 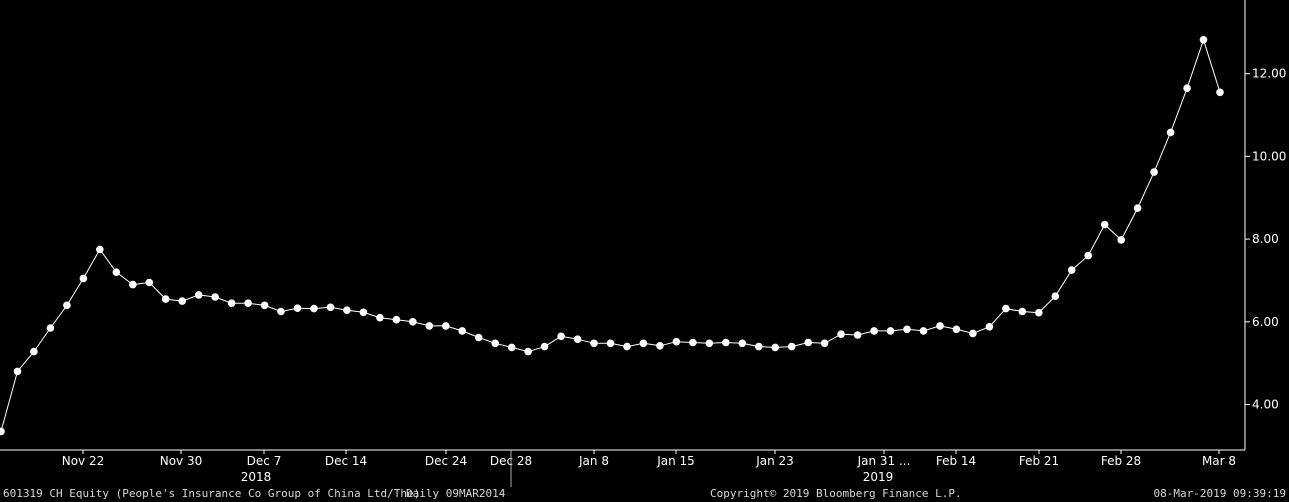 I want to click on year-label-2019: 2019, so click(x=878, y=477).